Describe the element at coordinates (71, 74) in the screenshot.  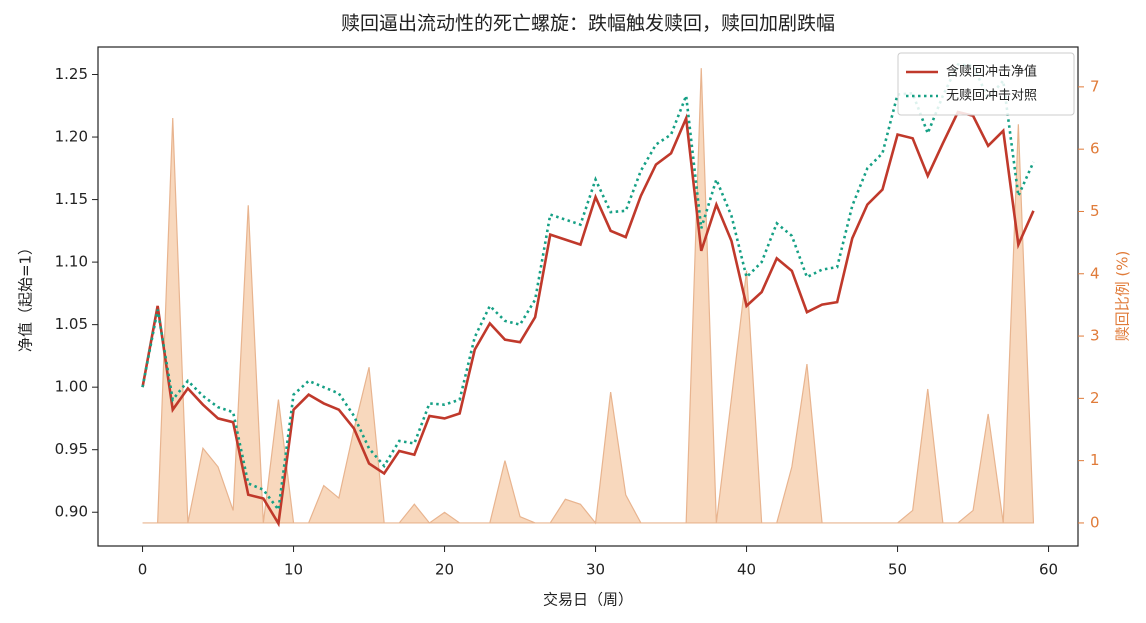
I see `y-tick-label: 1.25` at that location.